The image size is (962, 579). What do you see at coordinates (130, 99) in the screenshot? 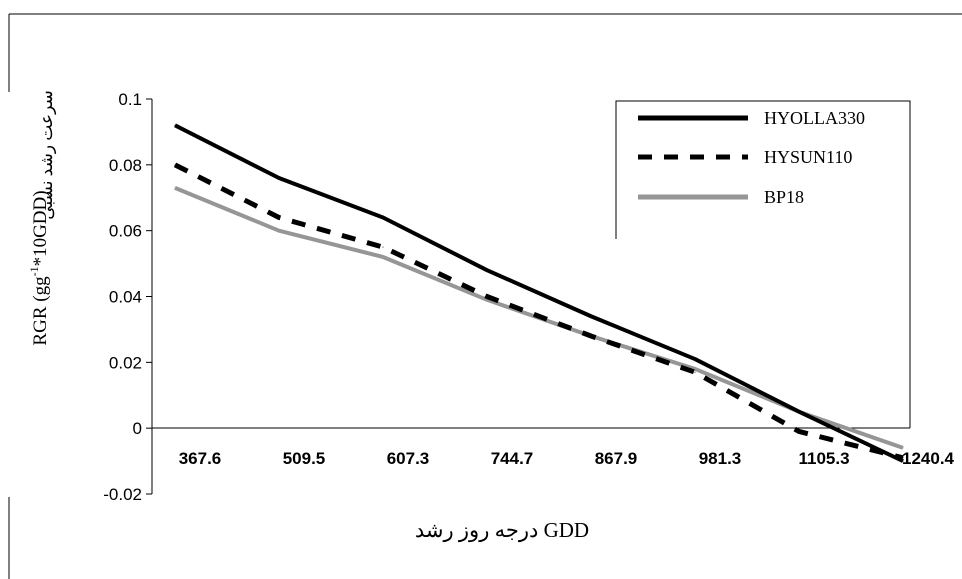
I see `y-tick-label: 0.1` at bounding box center [130, 99].